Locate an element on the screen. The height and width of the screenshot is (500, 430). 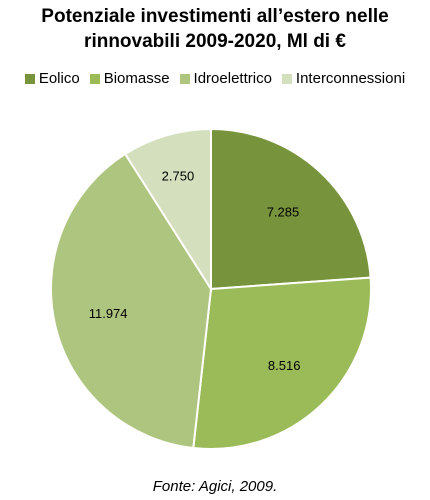
legend-swatch-eolico is located at coordinates (29, 78).